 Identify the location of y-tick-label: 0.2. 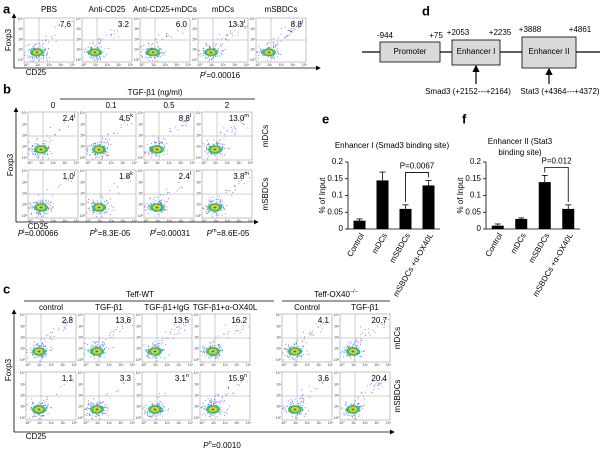
(476, 161).